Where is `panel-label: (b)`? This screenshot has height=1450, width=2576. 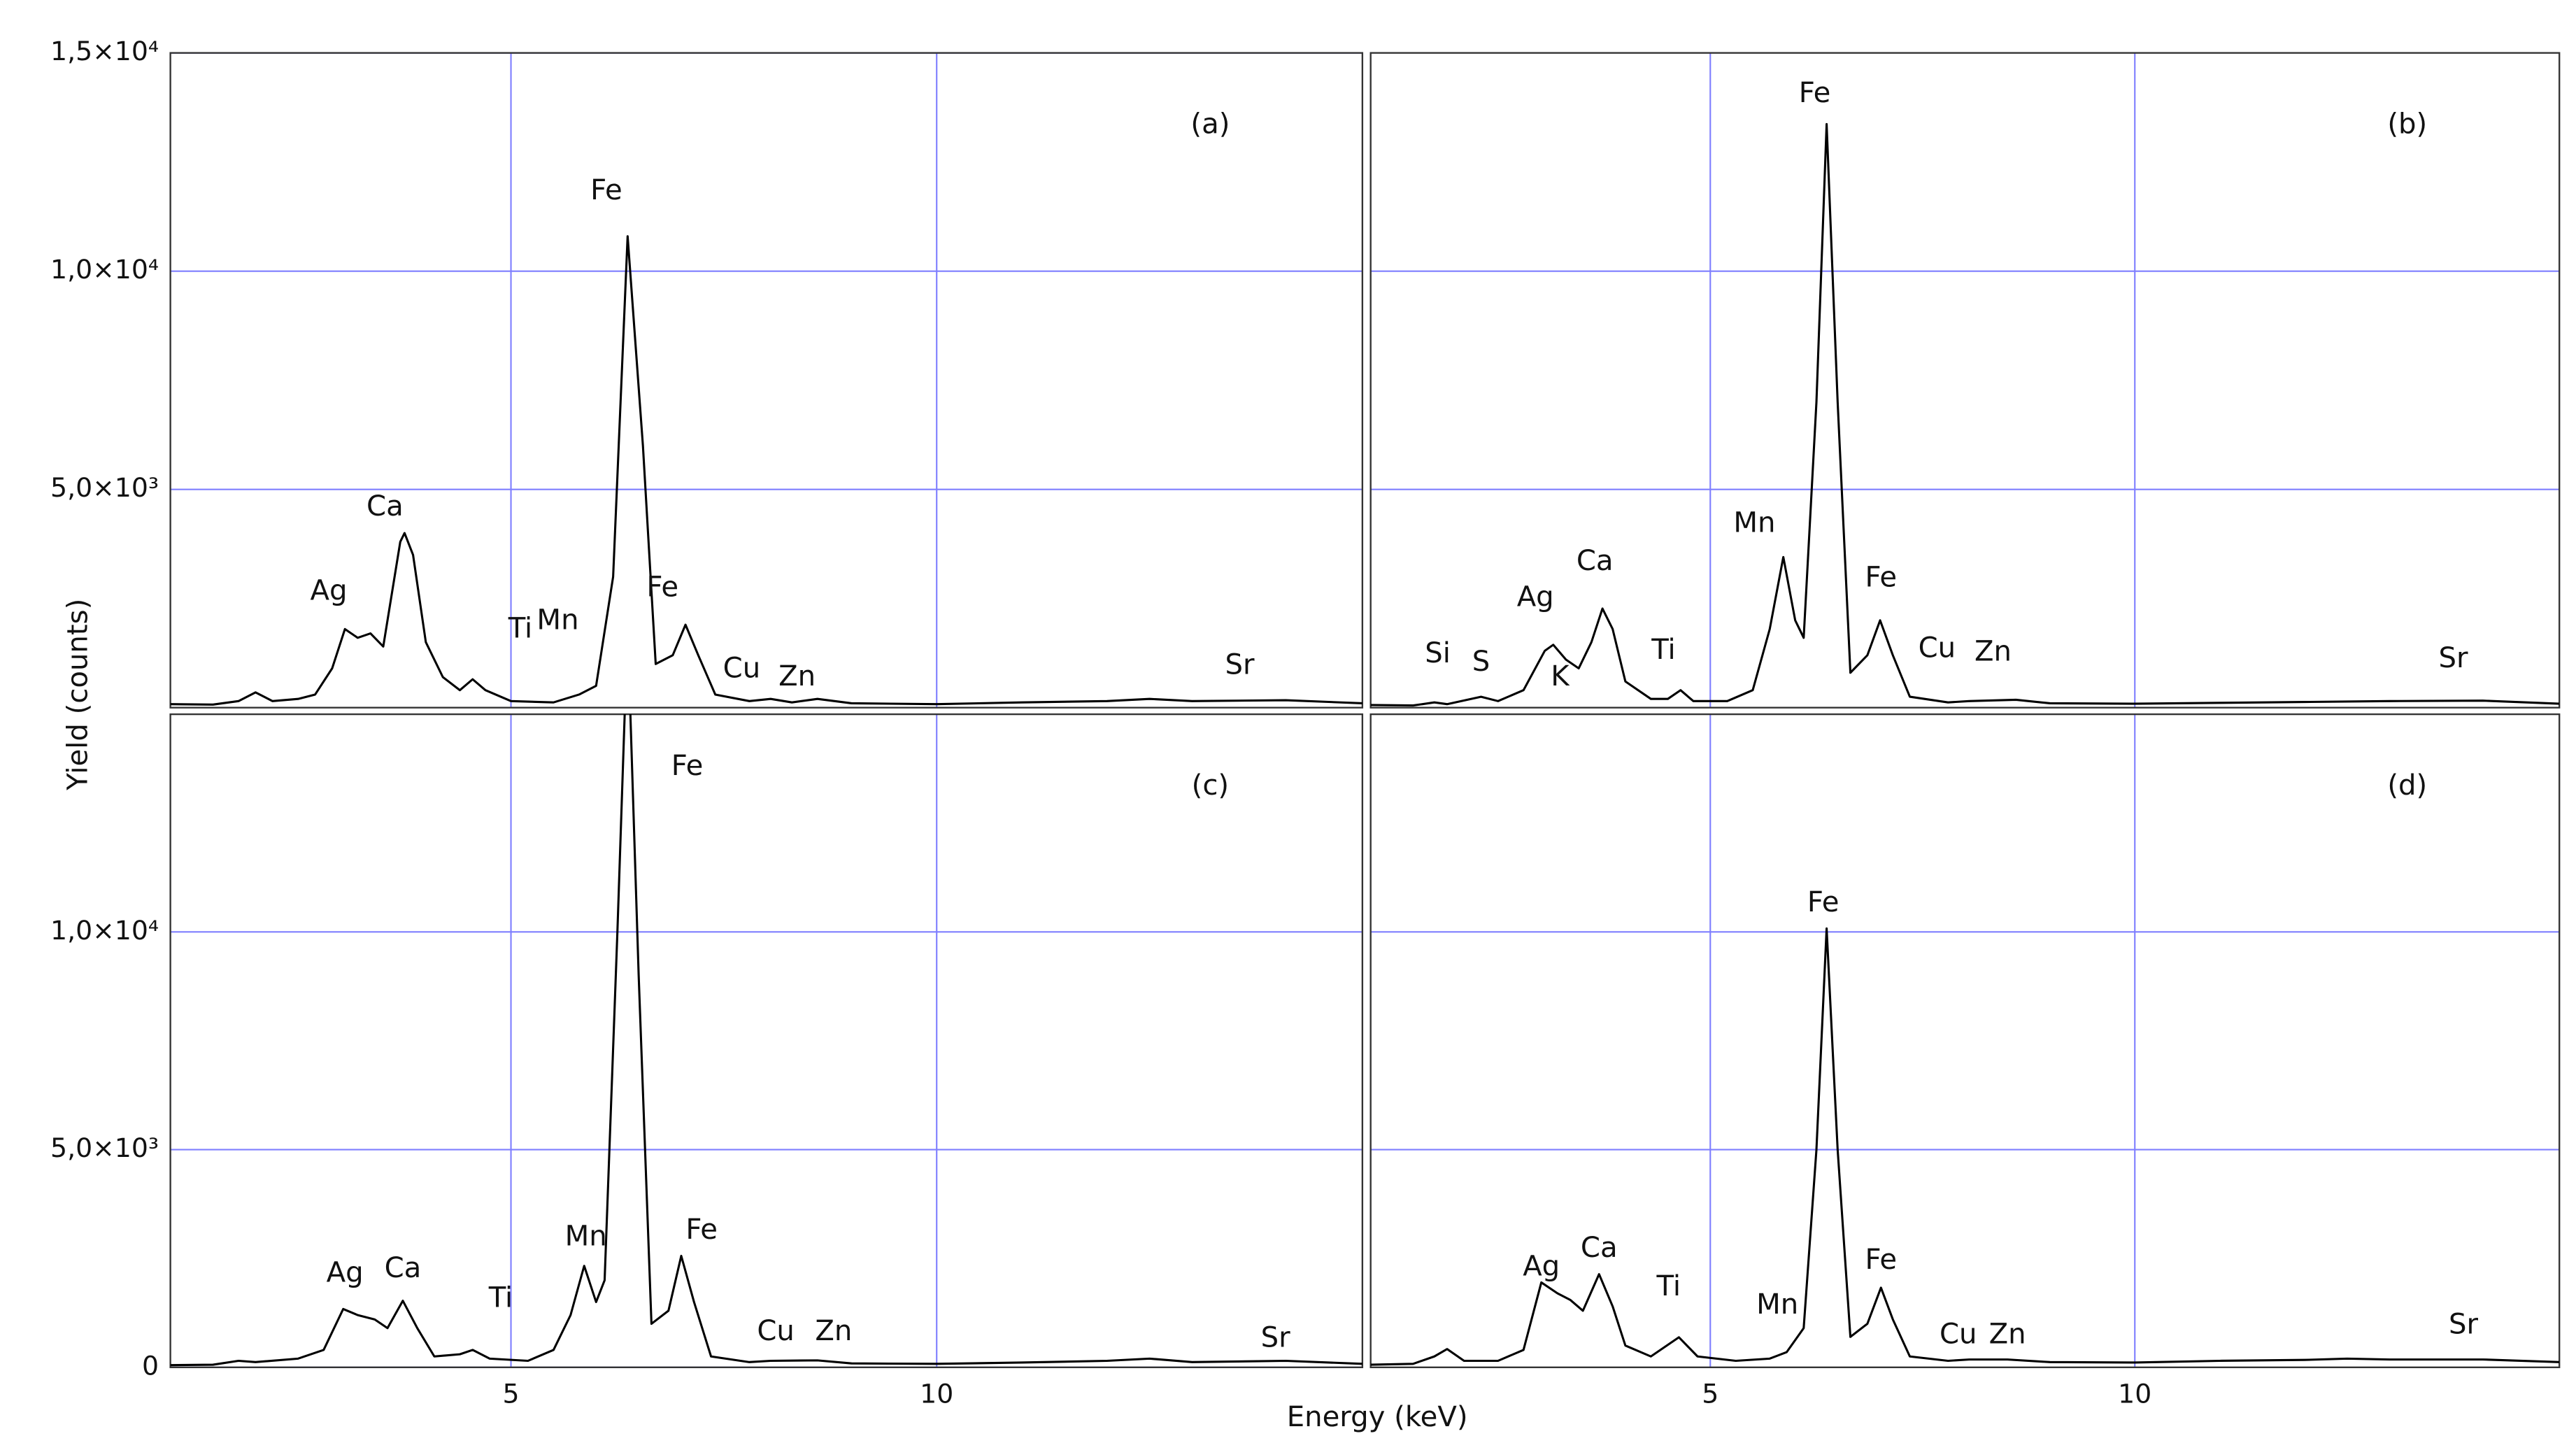 panel-label: (b) is located at coordinates (2407, 124).